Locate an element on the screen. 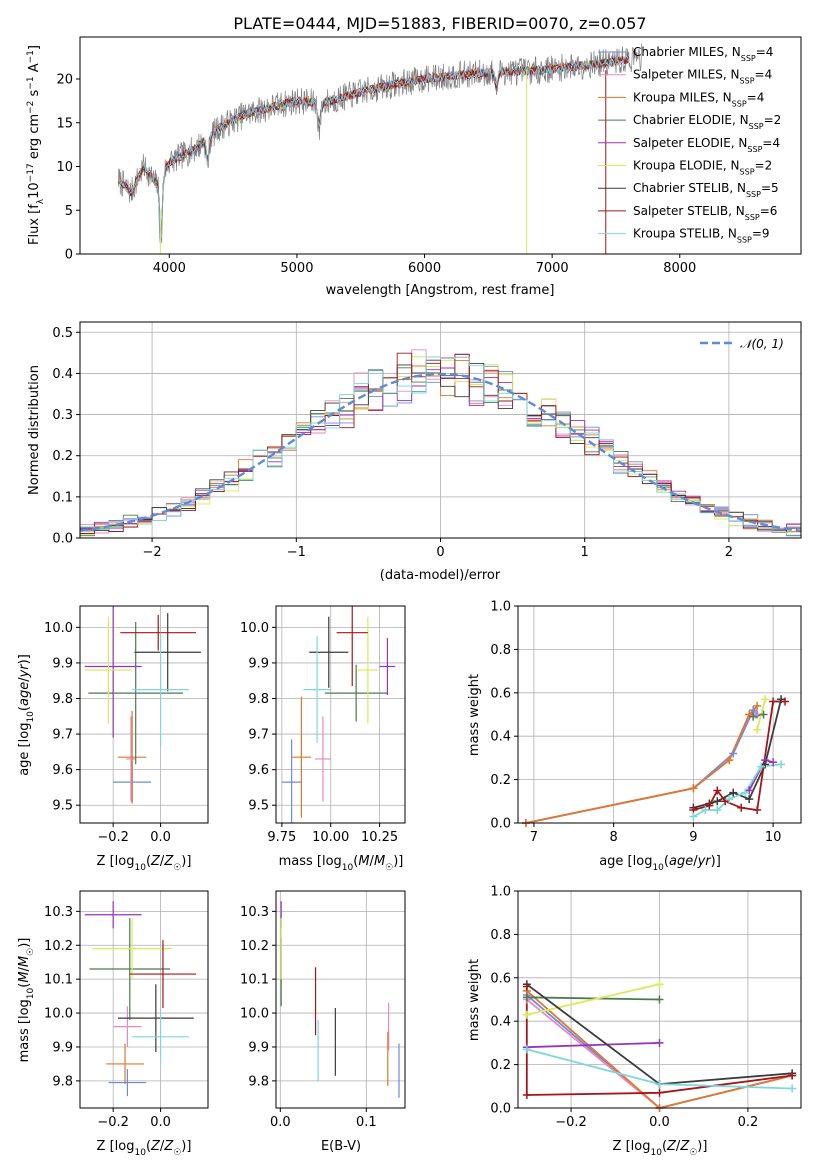 This screenshot has height=1170, width=819. series-line-kroupa-stelib is located at coordinates (737, 790).